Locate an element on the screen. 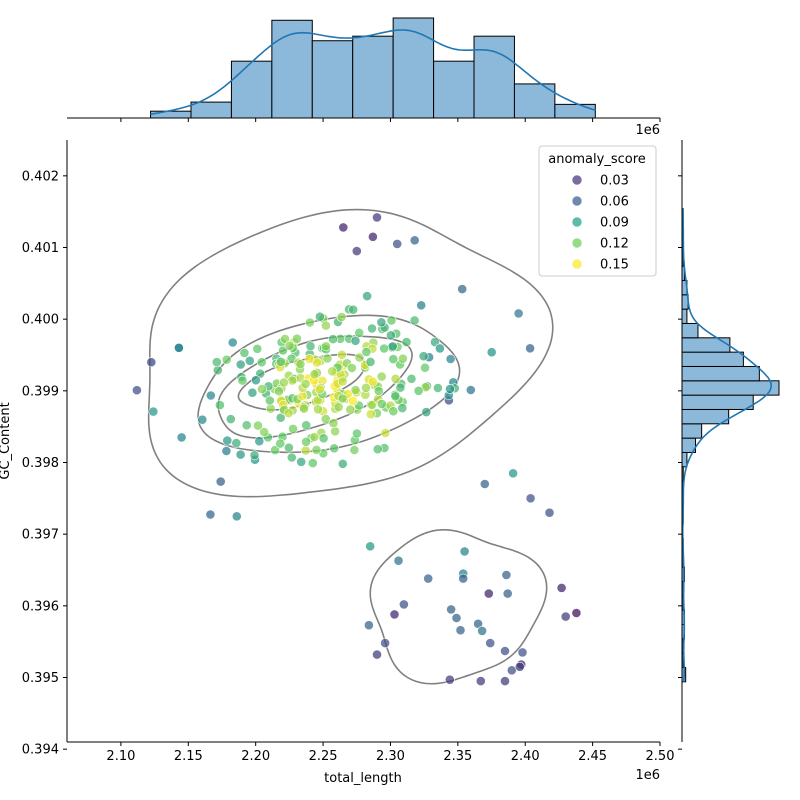 This screenshot has height=800, width=800. legend-marker is located at coordinates (577, 243).